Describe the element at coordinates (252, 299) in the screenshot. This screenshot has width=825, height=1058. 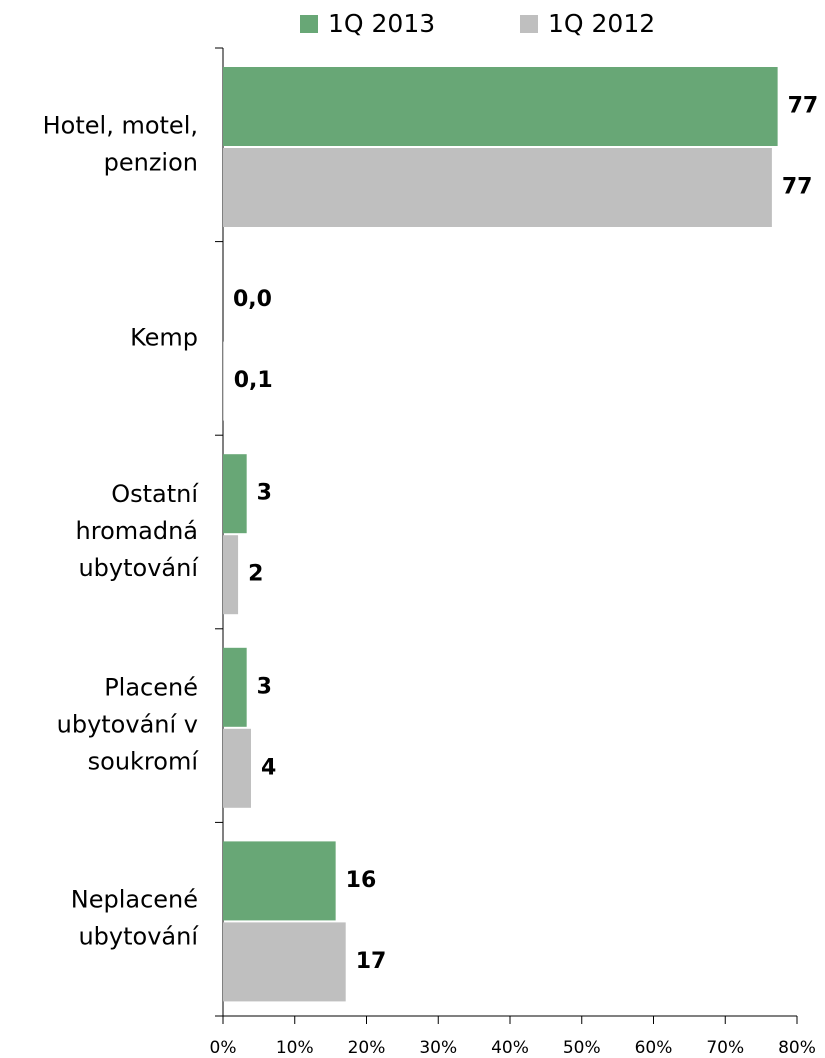
I see `value-label: 0,0` at that location.